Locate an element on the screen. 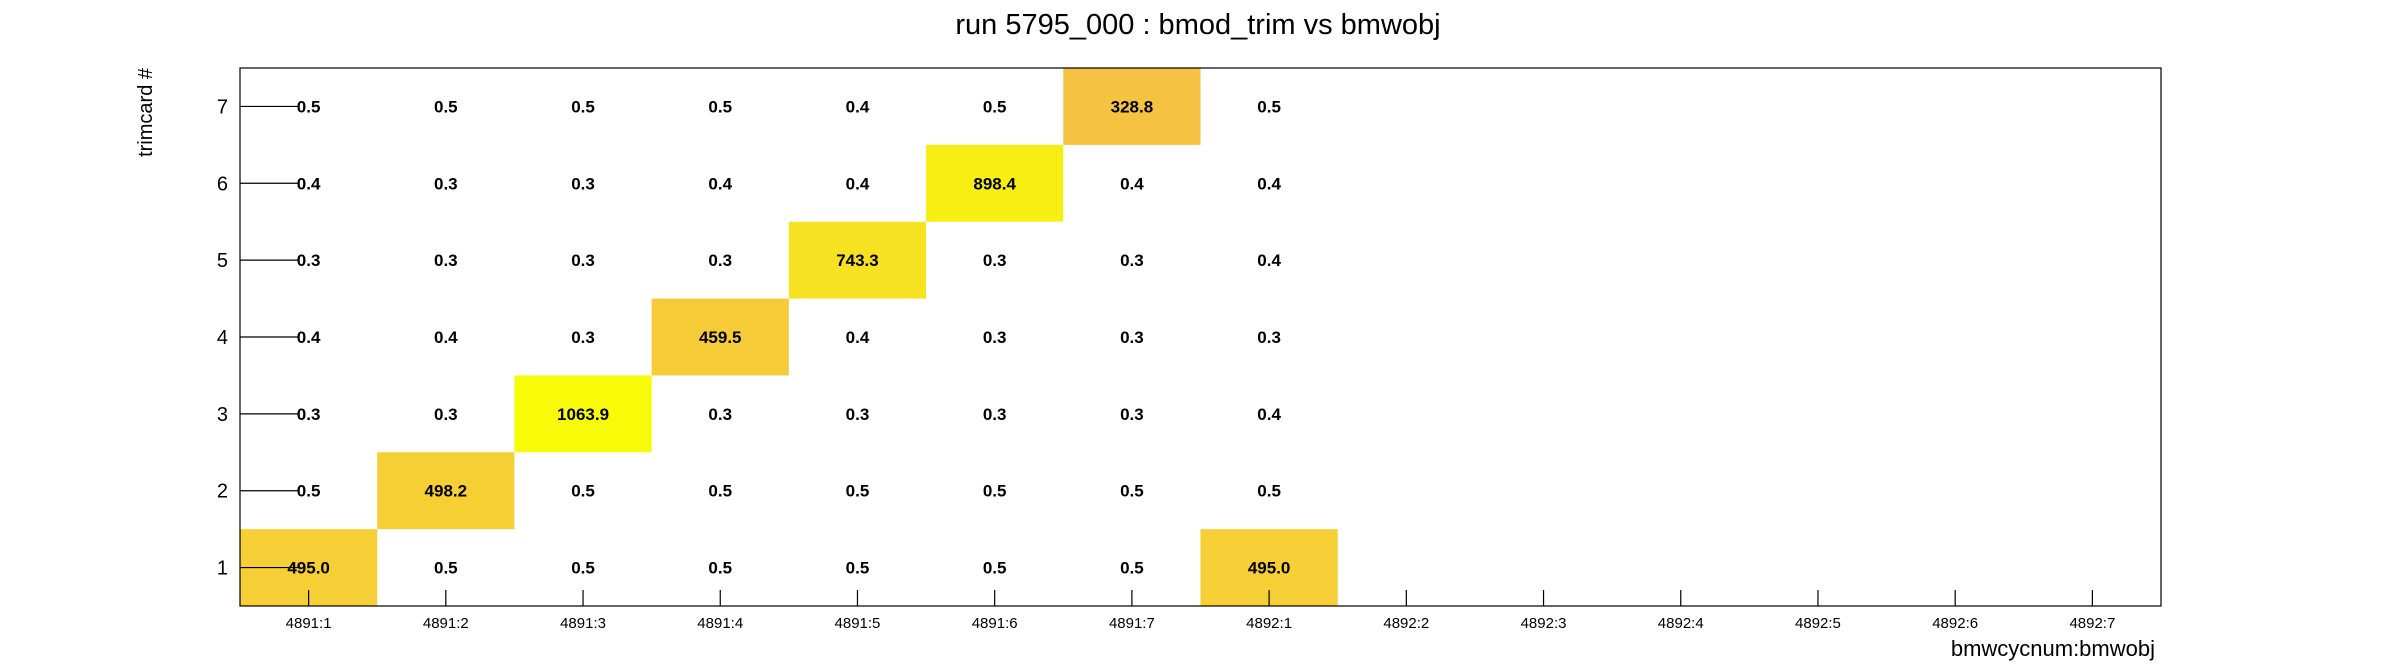 The image size is (2396, 672). y-axis-title: trimcard # is located at coordinates (146, 112).